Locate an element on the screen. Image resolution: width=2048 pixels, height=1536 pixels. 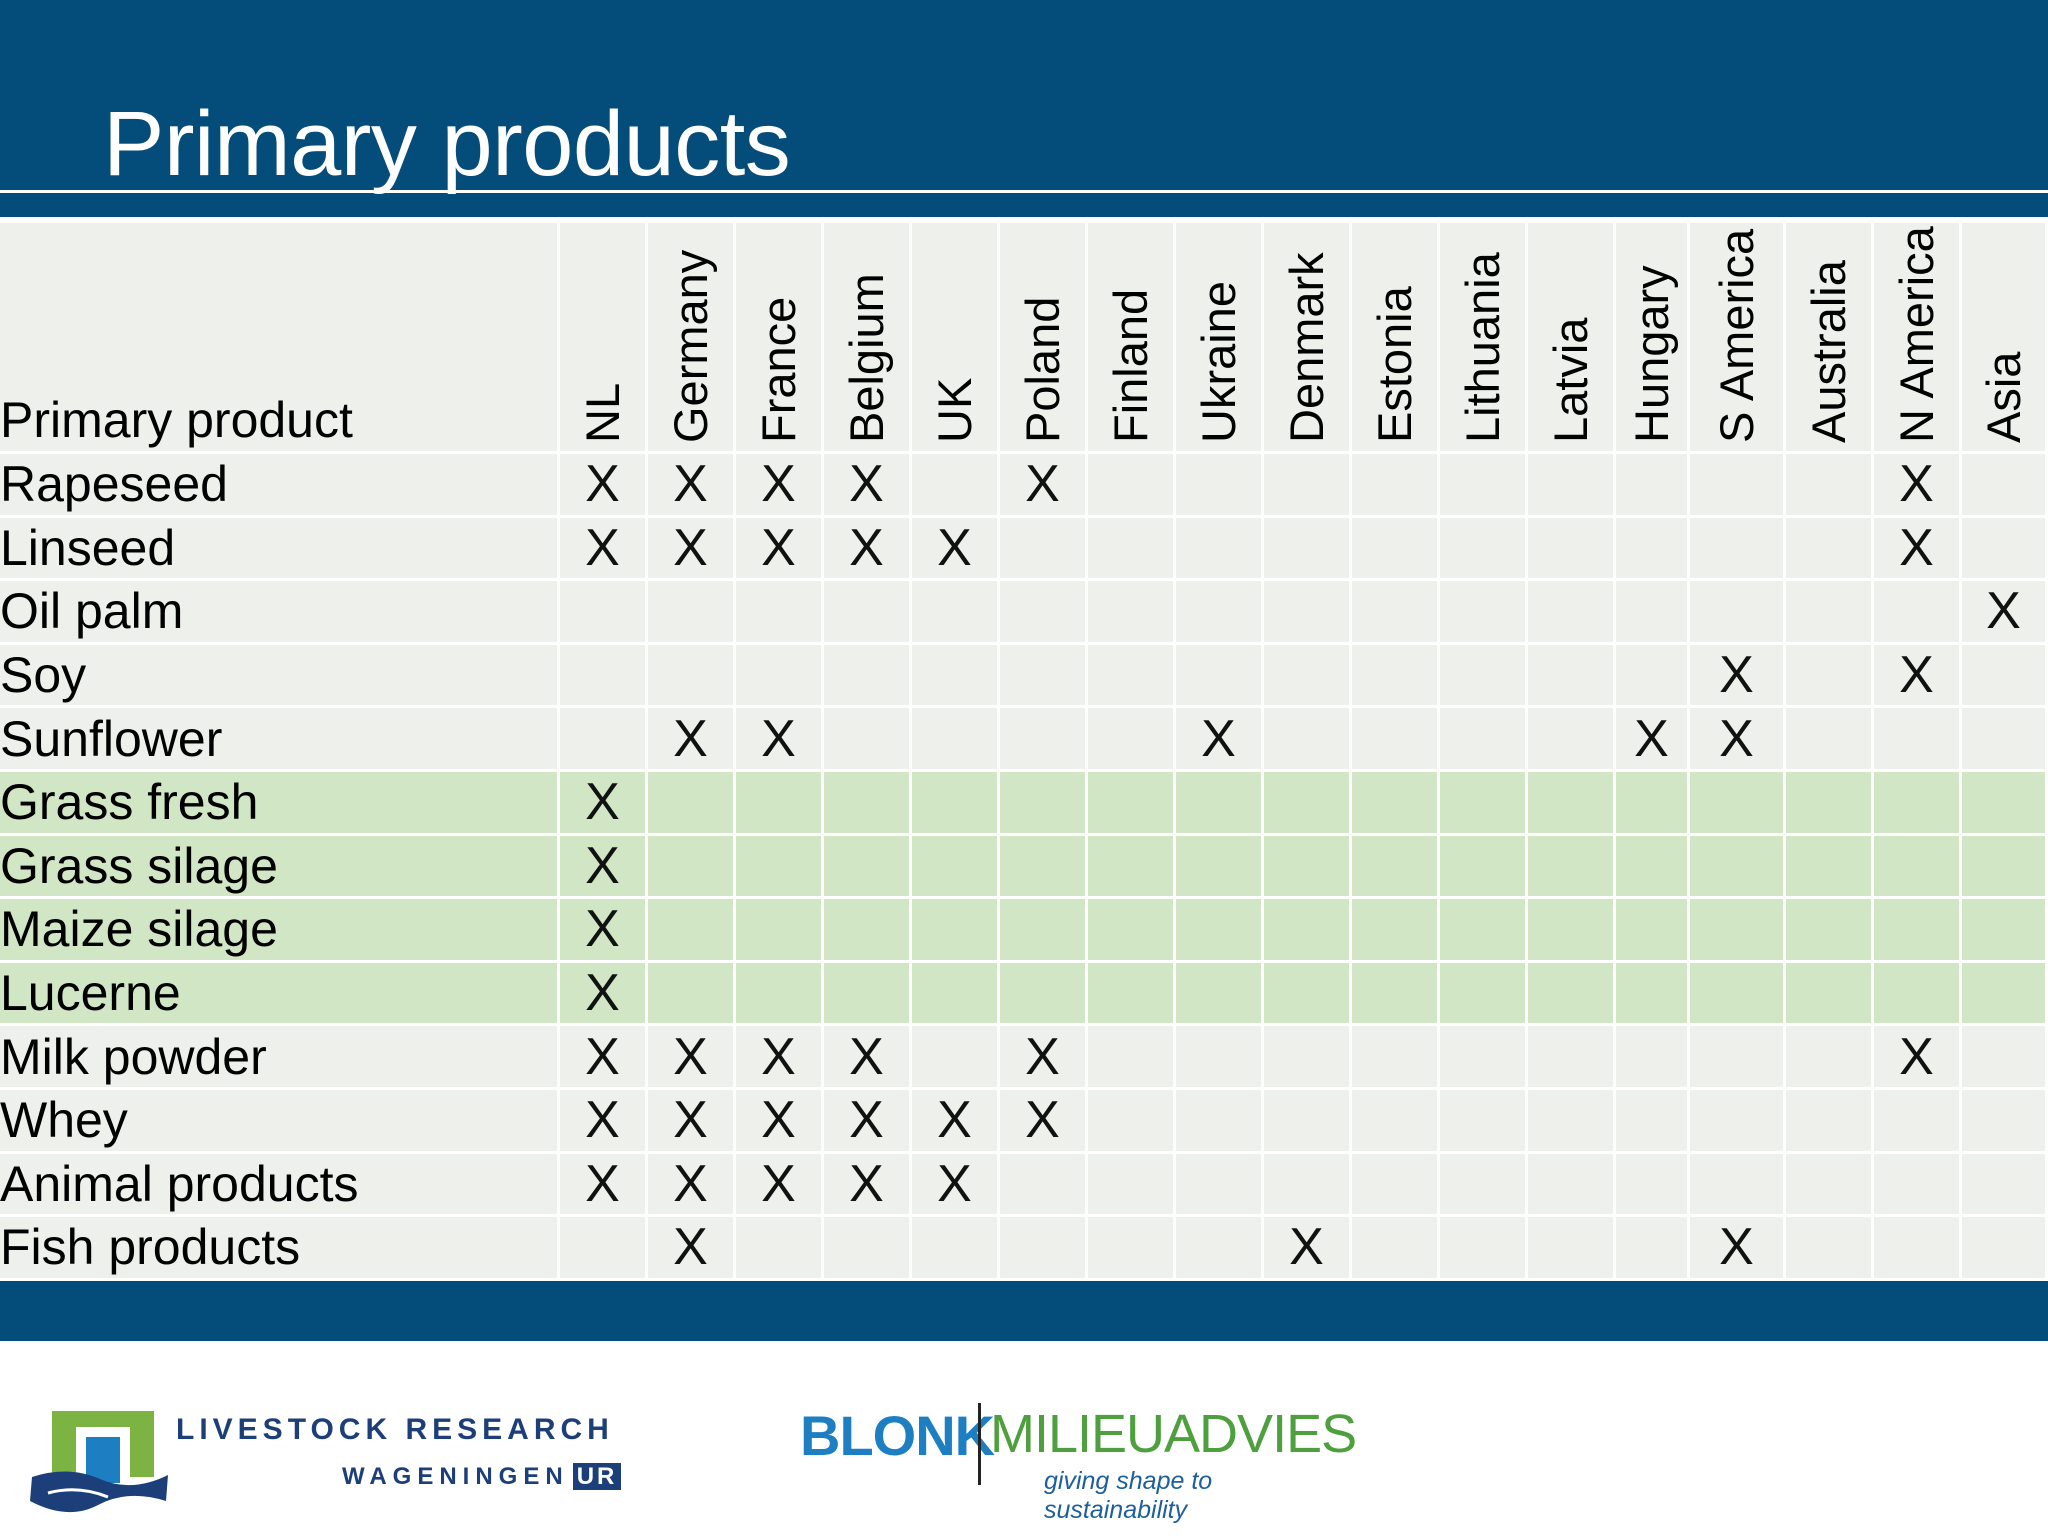
column-header-cell: Poland is located at coordinates (1042, 337).